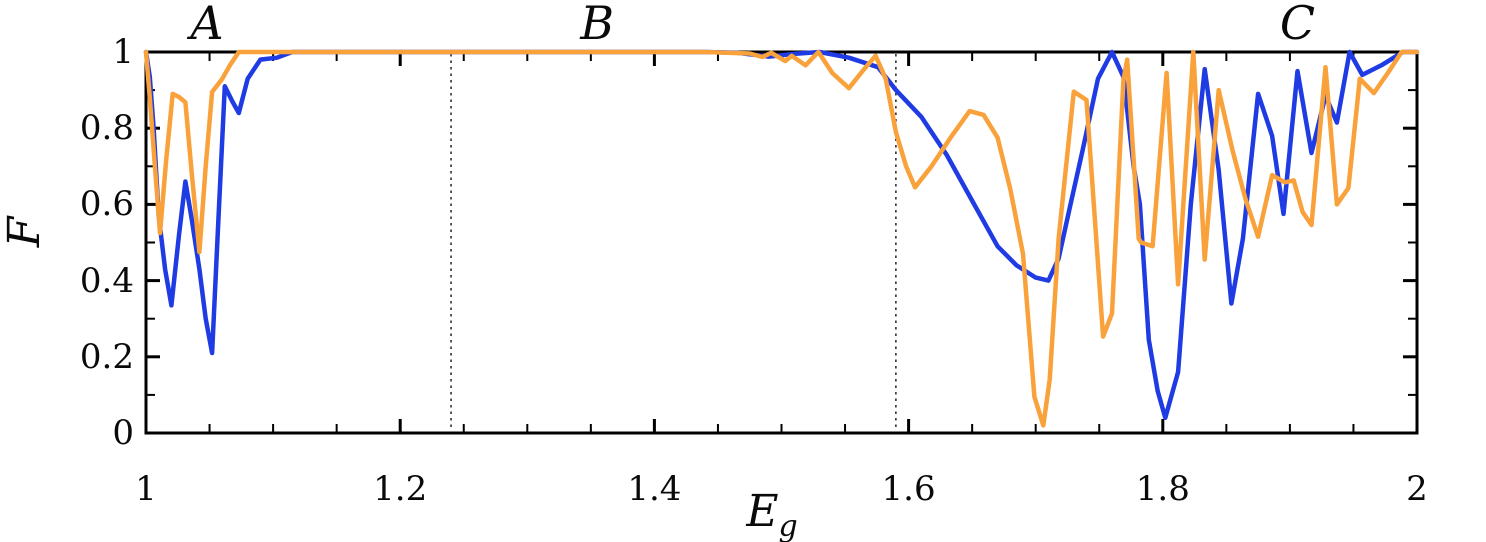 The image size is (1486, 542). I want to click on y-axis-label: F, so click(25, 232).